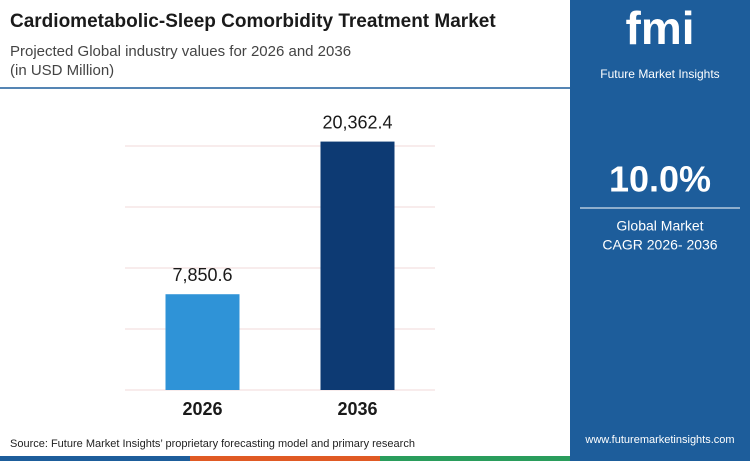 The image size is (750, 466). What do you see at coordinates (357, 122) in the screenshot?
I see `value-label: 20,362.4` at bounding box center [357, 122].